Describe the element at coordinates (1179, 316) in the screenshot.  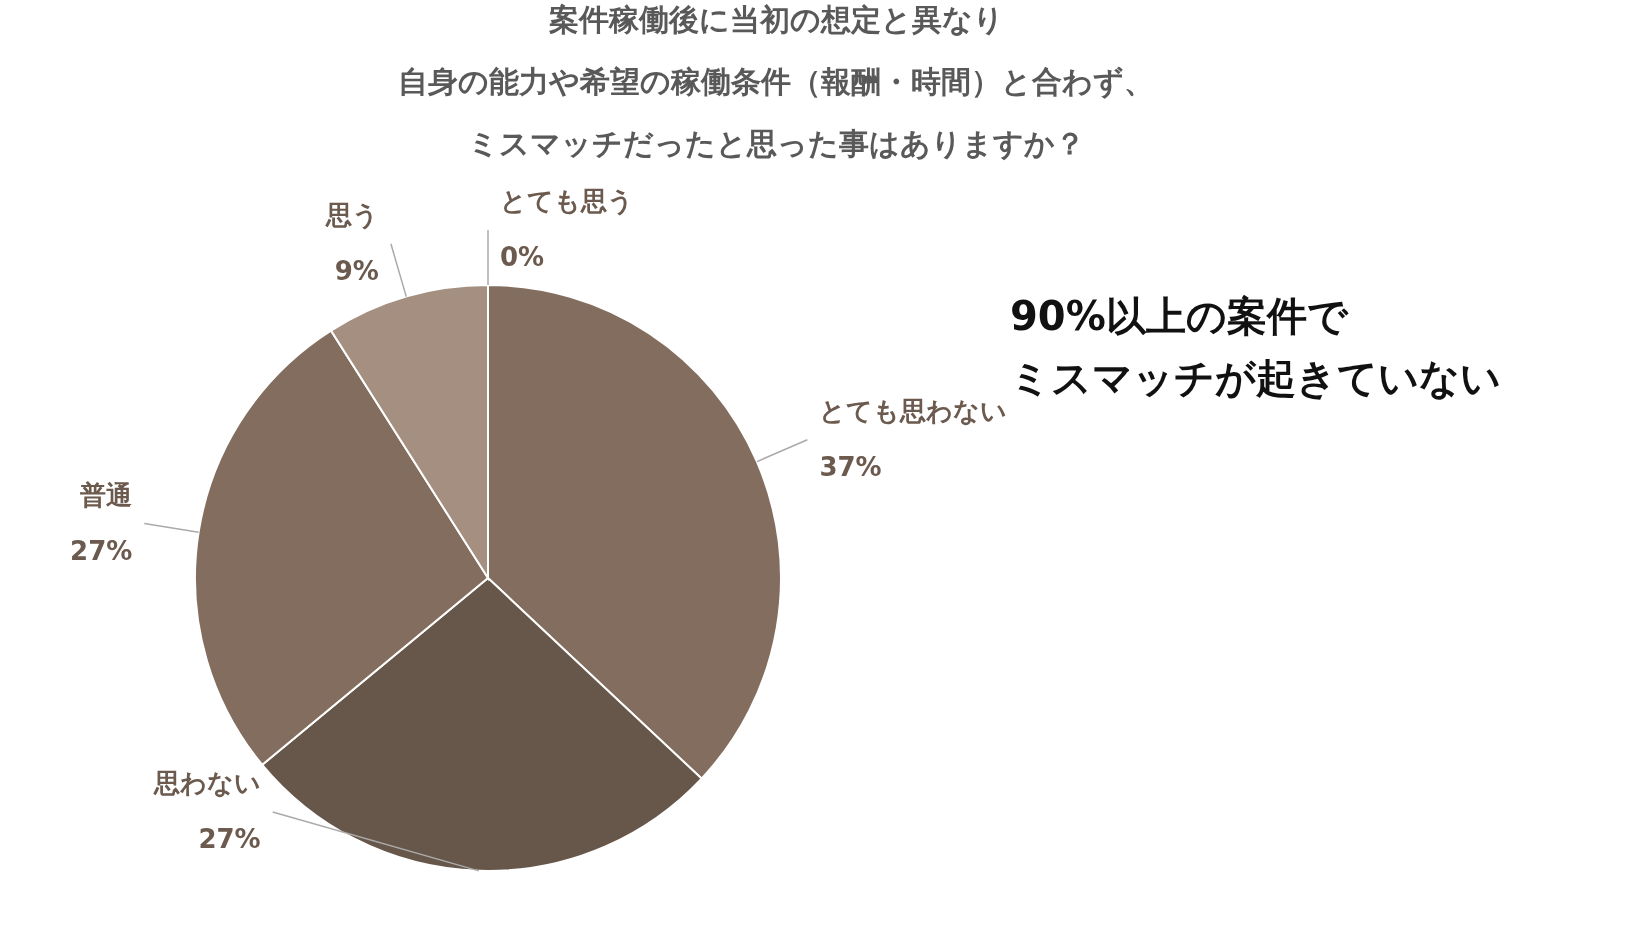
I see `text: 90%以上の案件で` at that location.